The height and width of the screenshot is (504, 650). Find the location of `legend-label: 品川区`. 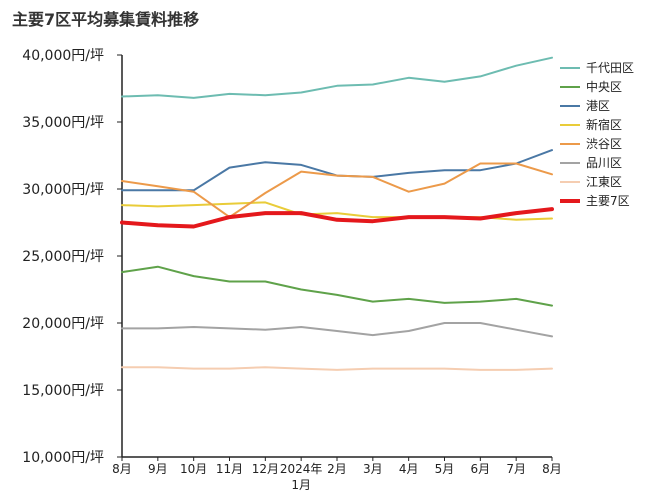

legend-label: 品川区 is located at coordinates (604, 163).